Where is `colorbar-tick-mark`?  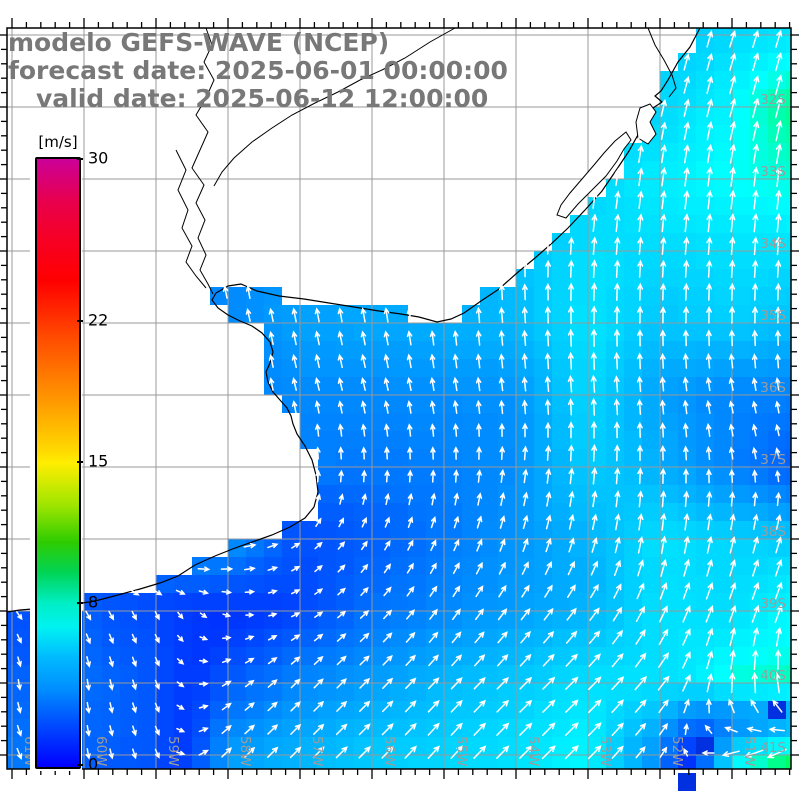 colorbar-tick-mark is located at coordinates (80, 765).